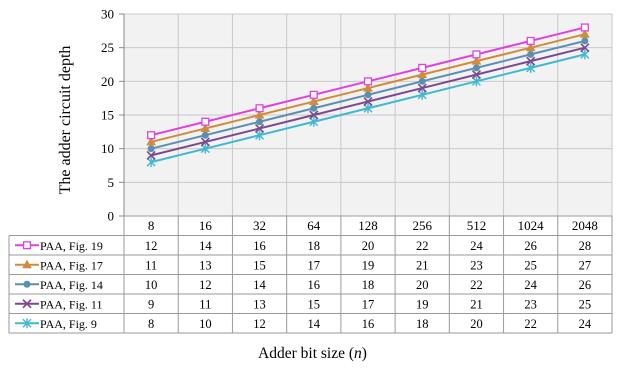 Image resolution: width=625 pixels, height=381 pixels. Describe the element at coordinates (107, 47) in the screenshot. I see `y-tick-label: 25` at that location.